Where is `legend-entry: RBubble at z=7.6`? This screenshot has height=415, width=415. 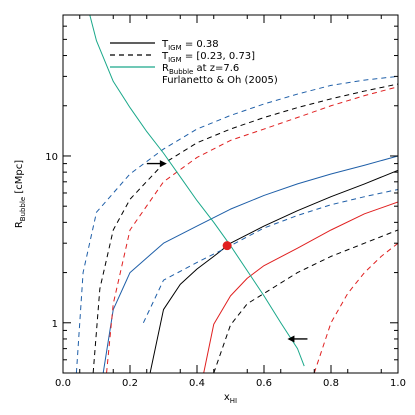
legend-entry: RBubble at z=7.6 is located at coordinates (174, 69).